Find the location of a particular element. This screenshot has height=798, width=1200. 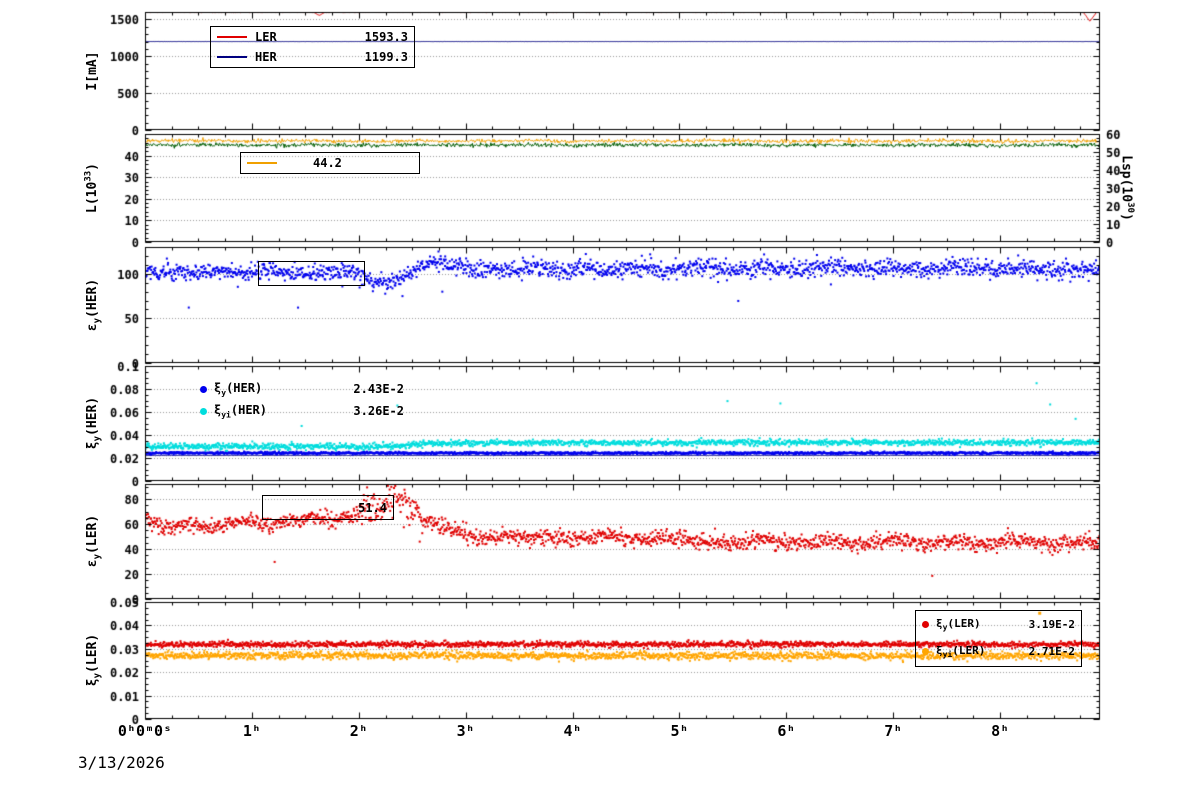

legend-value: 2.71E-2 is located at coordinates (1051, 651).